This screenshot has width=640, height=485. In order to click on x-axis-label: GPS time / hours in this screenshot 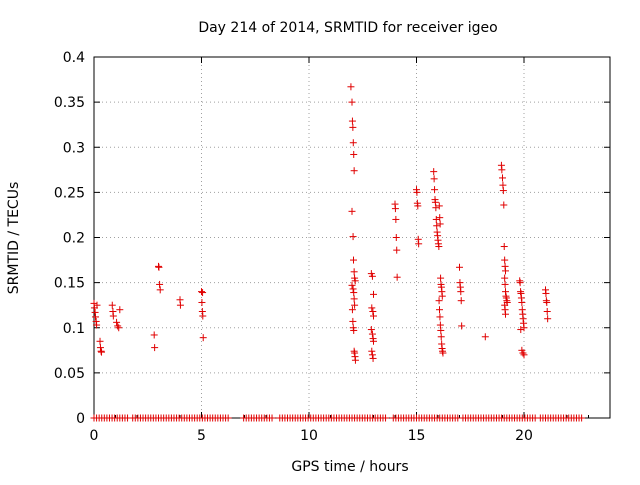, I will do `click(349, 467)`.